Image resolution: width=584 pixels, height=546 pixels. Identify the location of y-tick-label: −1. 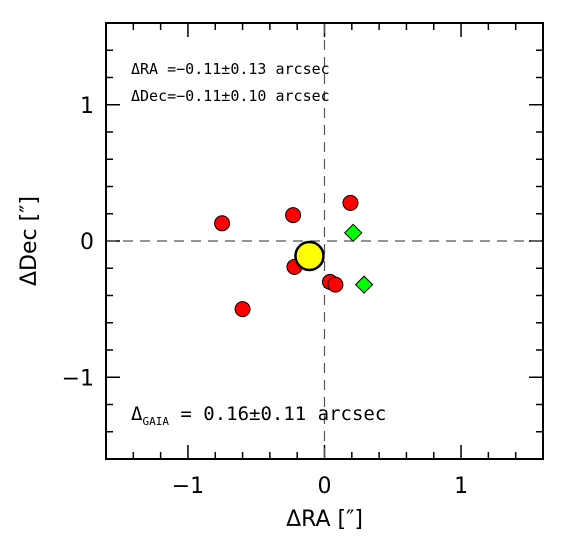
(78, 378).